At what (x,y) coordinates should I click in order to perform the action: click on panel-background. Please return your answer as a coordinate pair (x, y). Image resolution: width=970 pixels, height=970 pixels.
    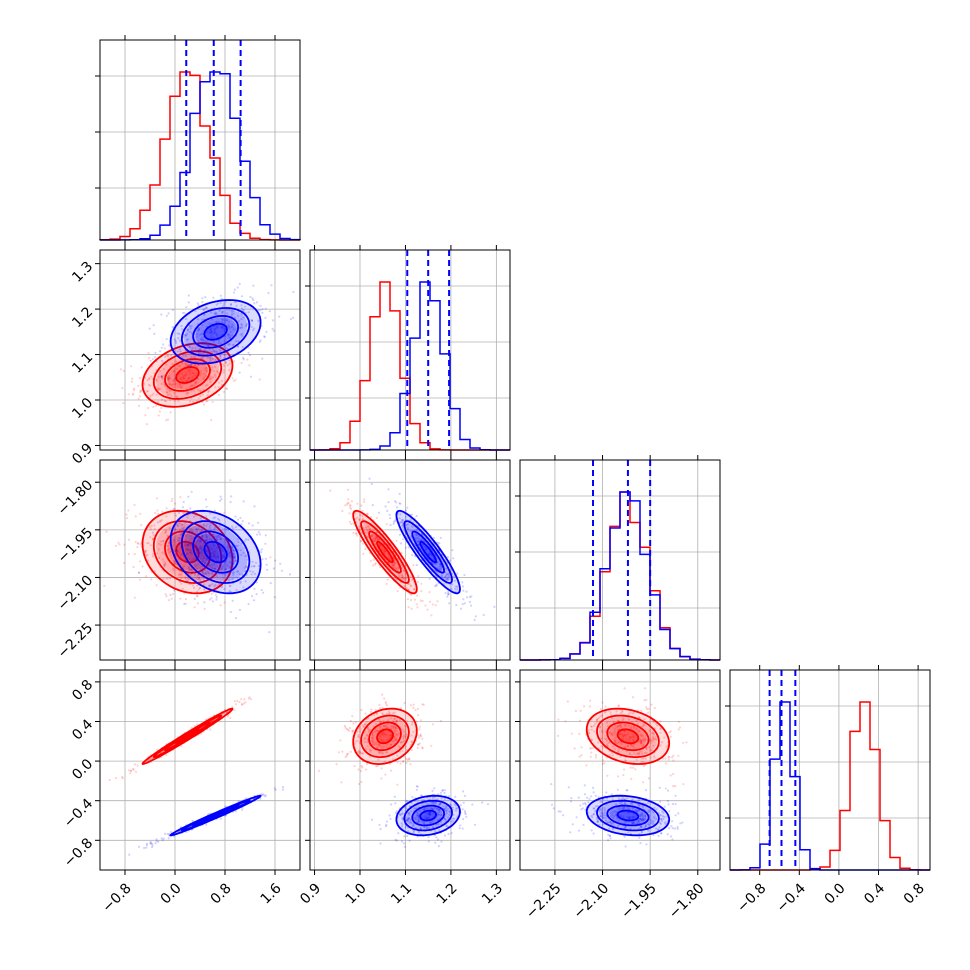
    Looking at the image, I should click on (410, 770).